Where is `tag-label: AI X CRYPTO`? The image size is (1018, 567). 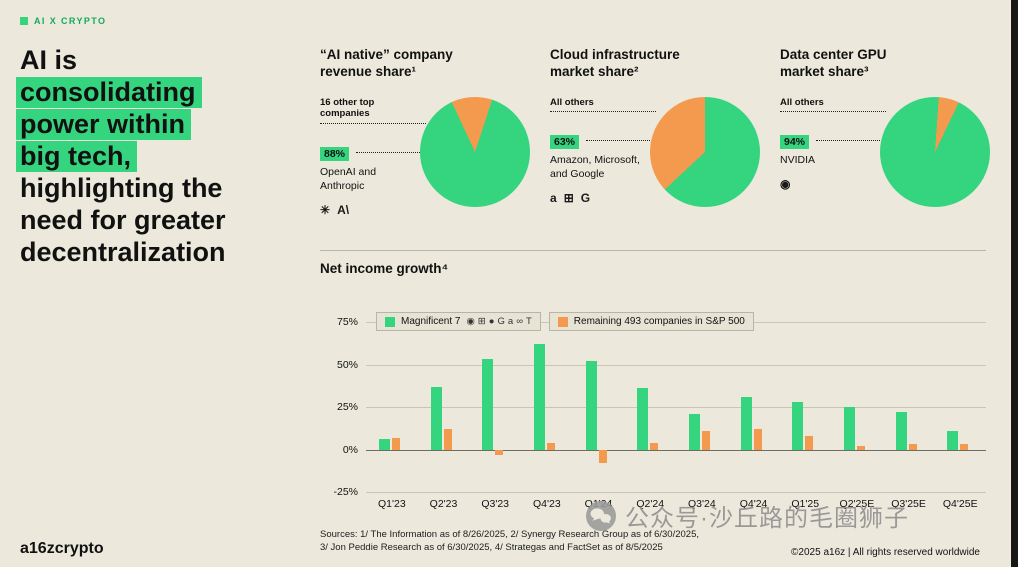 tag-label: AI X CRYPTO is located at coordinates (70, 21).